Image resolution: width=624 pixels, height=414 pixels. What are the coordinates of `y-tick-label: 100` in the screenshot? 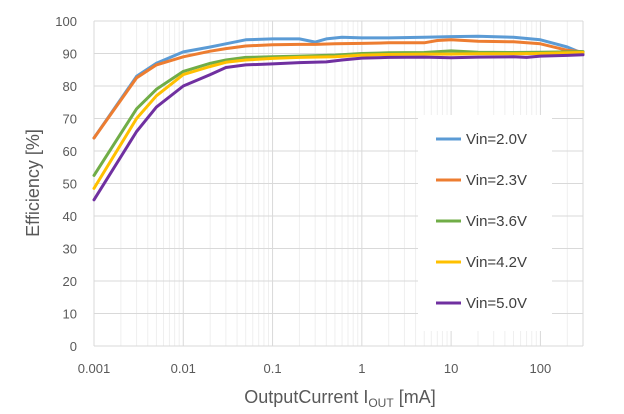 It's located at (66, 21).